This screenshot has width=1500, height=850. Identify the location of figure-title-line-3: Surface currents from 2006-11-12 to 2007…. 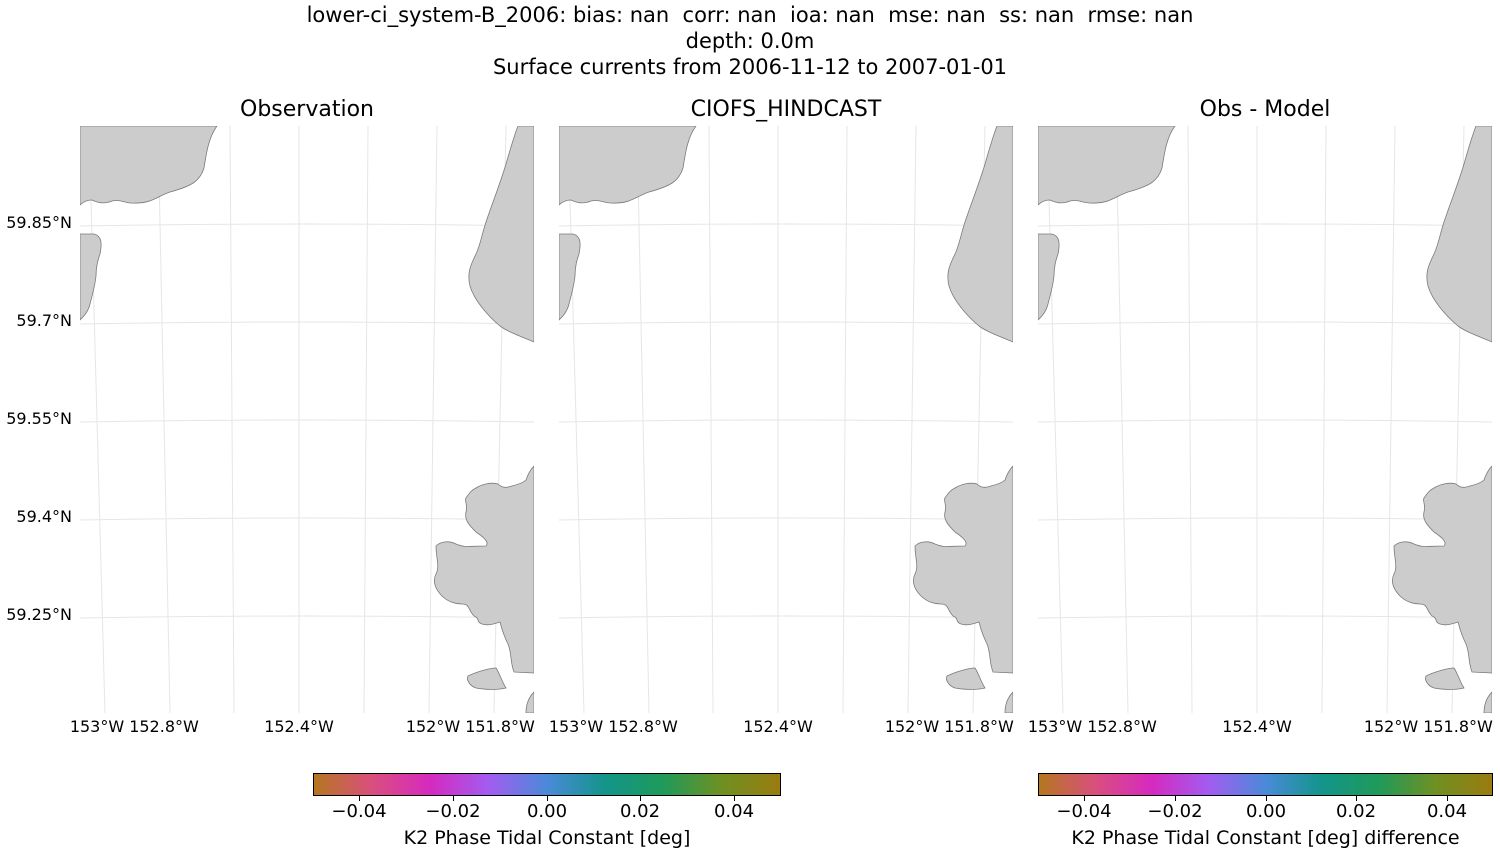
(750, 67).